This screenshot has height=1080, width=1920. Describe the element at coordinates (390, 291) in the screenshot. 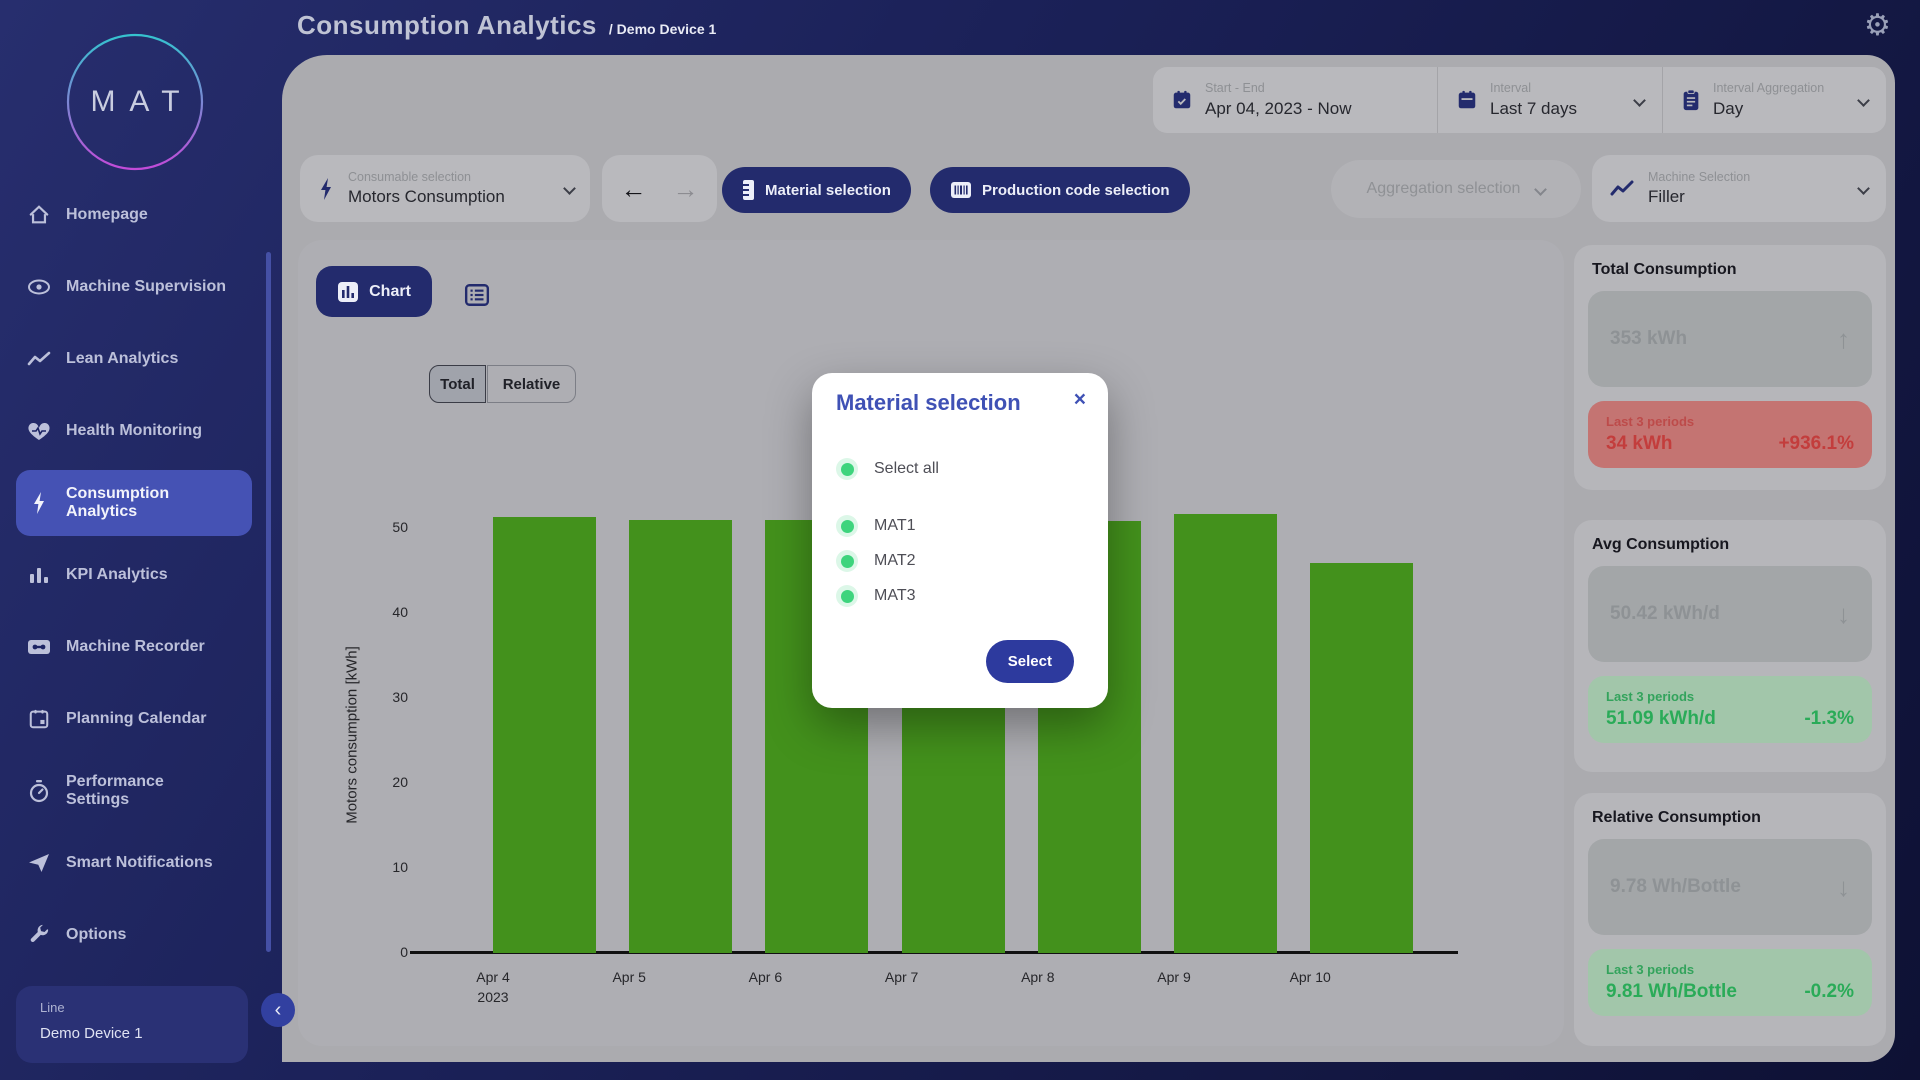

I see `chart-view-button-label: Chart` at that location.